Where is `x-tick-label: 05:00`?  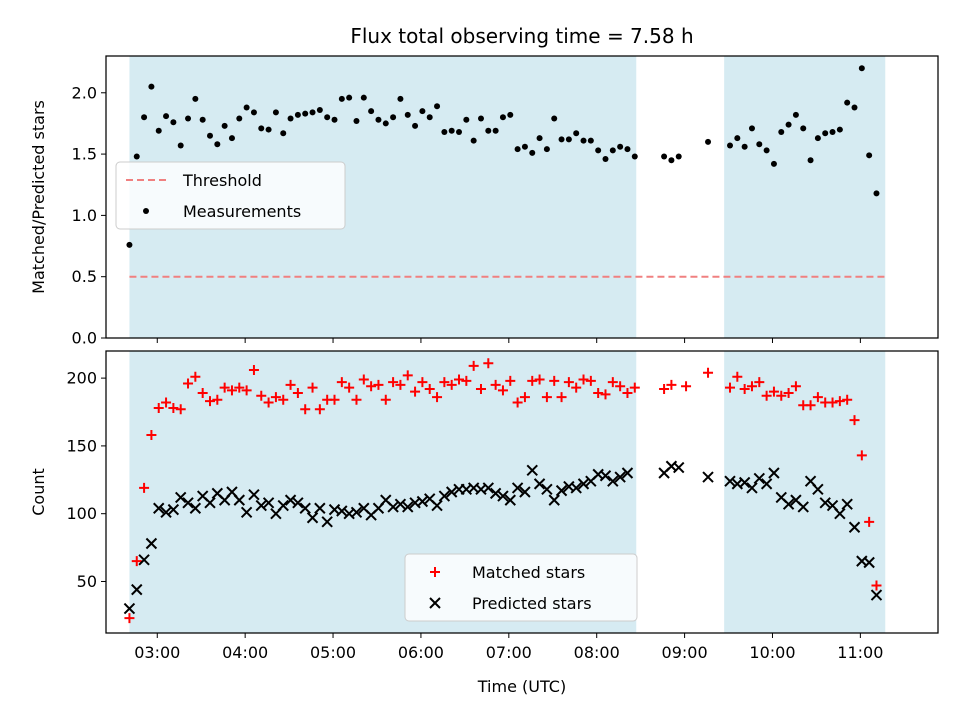 x-tick-label: 05:00 is located at coordinates (333, 652).